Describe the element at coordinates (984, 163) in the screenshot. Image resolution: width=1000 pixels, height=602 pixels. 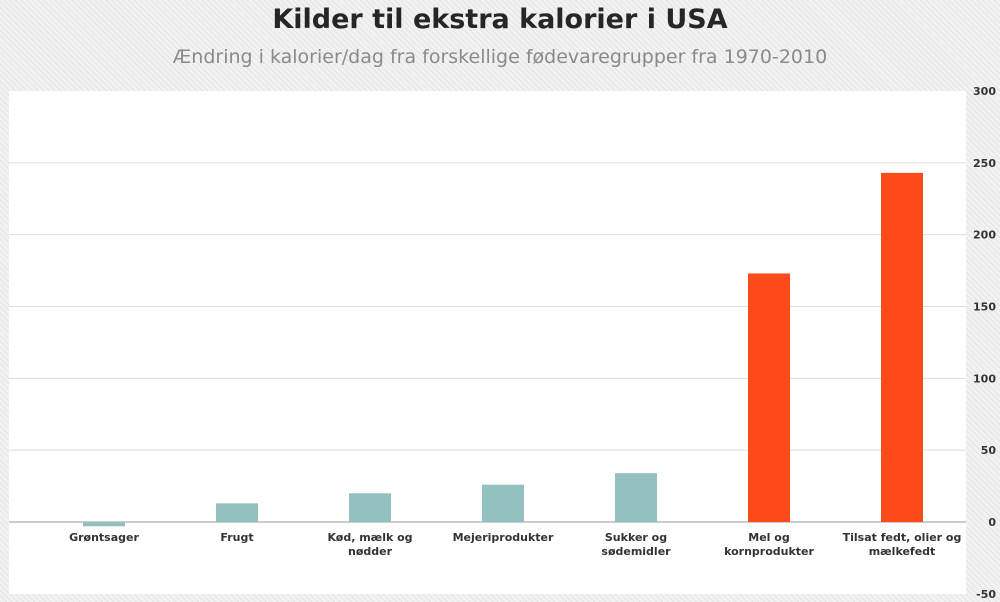
I see `y-tick-label: 250` at that location.